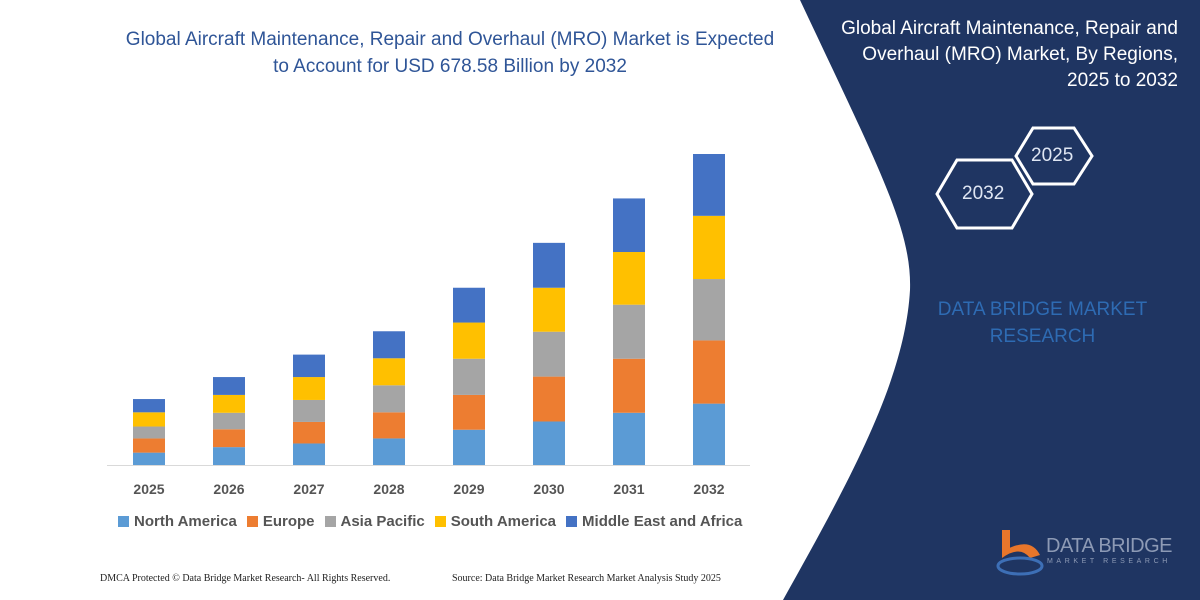 The width and height of the screenshot is (1200, 600). I want to click on bar-segment-2027-asia-pacific, so click(309, 410).